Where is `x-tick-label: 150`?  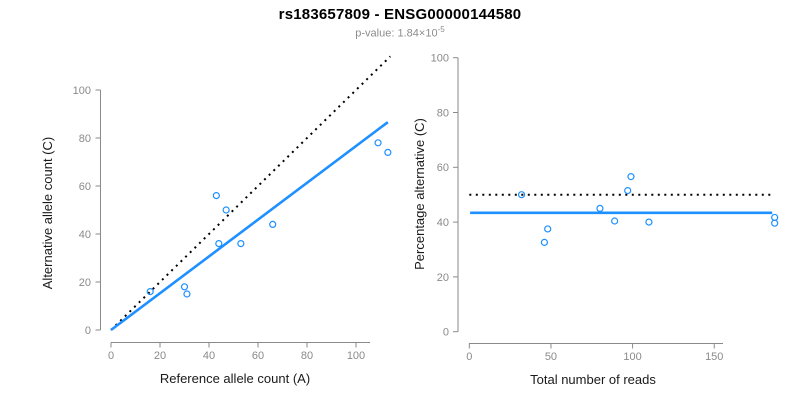
x-tick-label: 150 is located at coordinates (714, 357).